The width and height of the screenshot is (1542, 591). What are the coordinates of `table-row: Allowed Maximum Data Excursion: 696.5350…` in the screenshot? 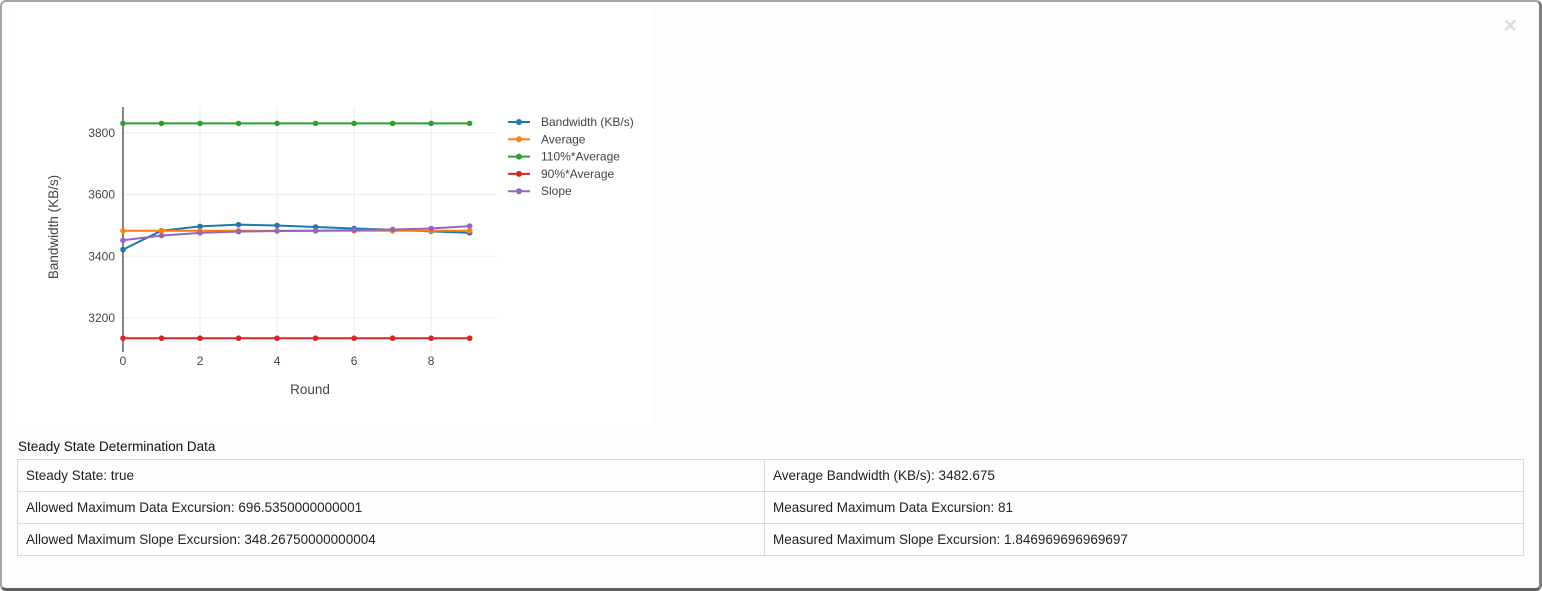 It's located at (771, 507).